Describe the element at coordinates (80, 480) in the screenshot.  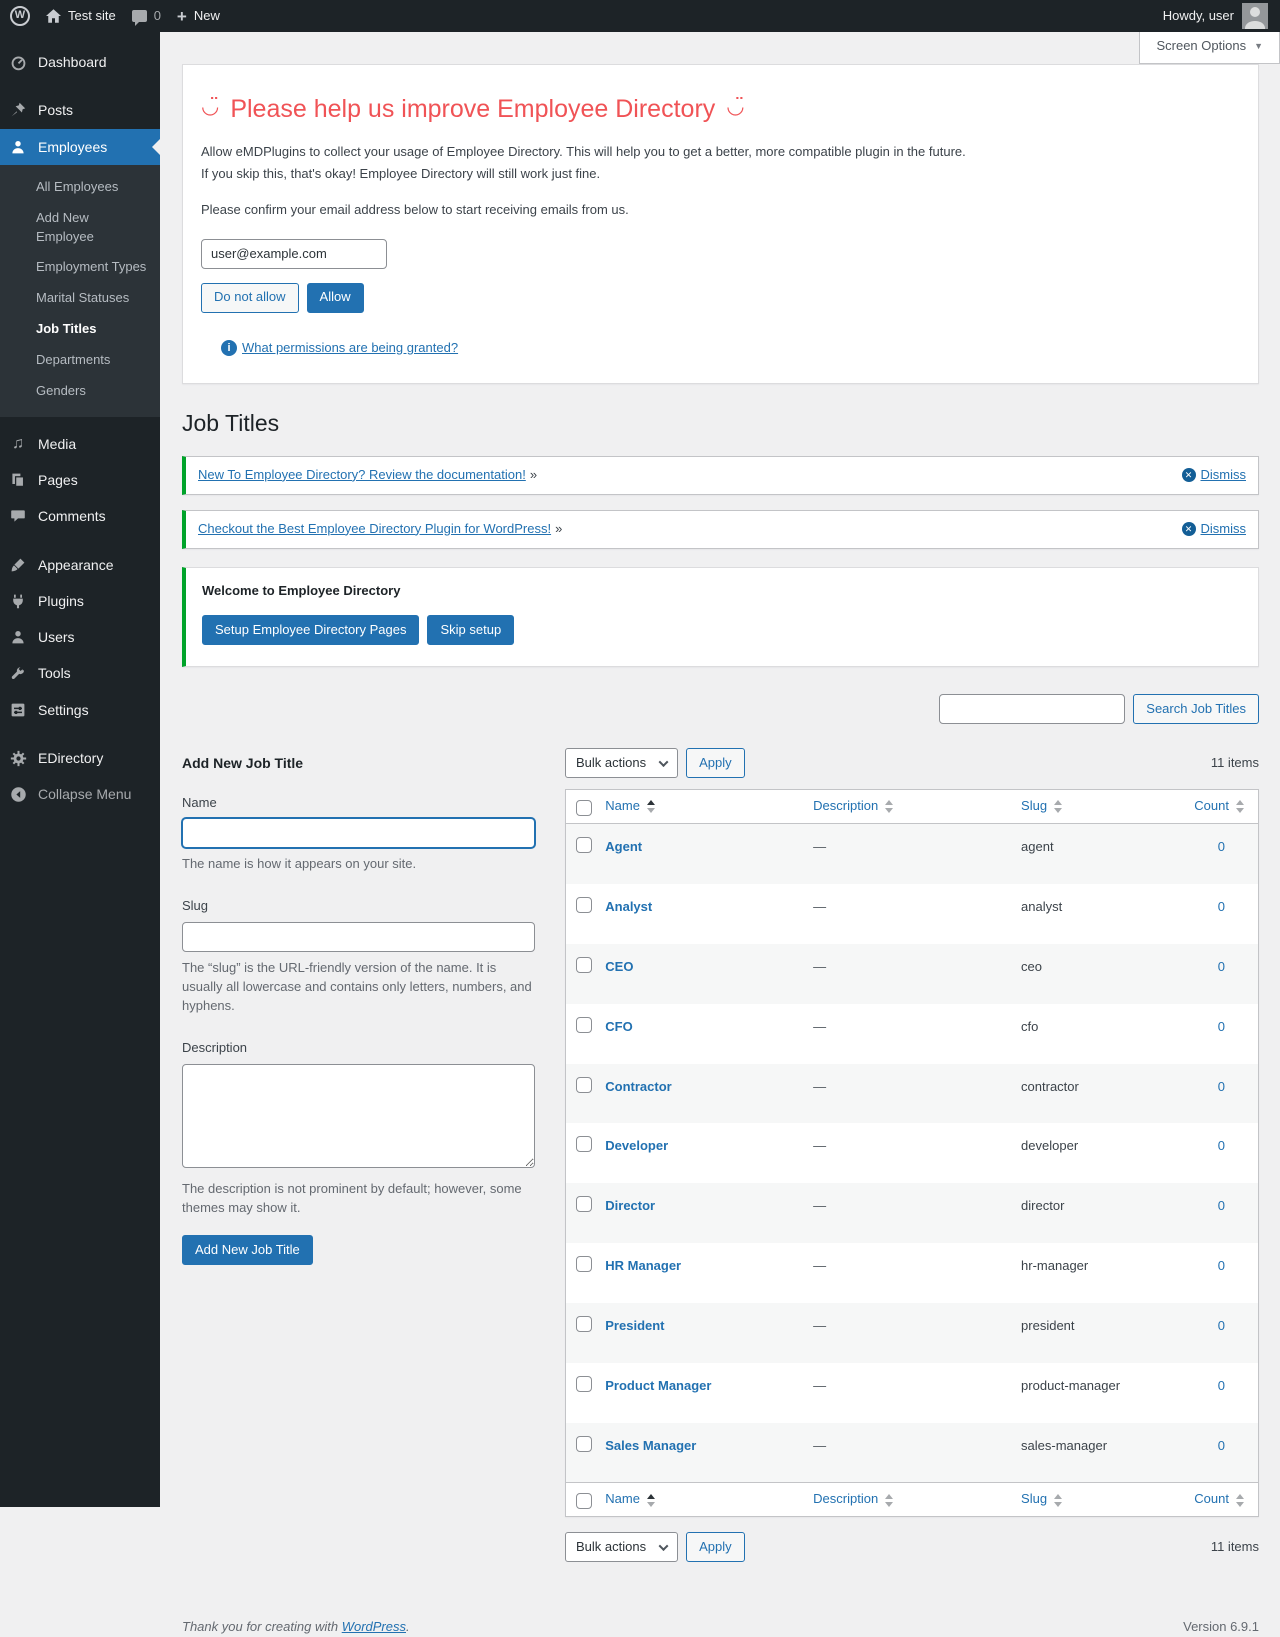
I see `sidebar-item-pages: Pages` at that location.